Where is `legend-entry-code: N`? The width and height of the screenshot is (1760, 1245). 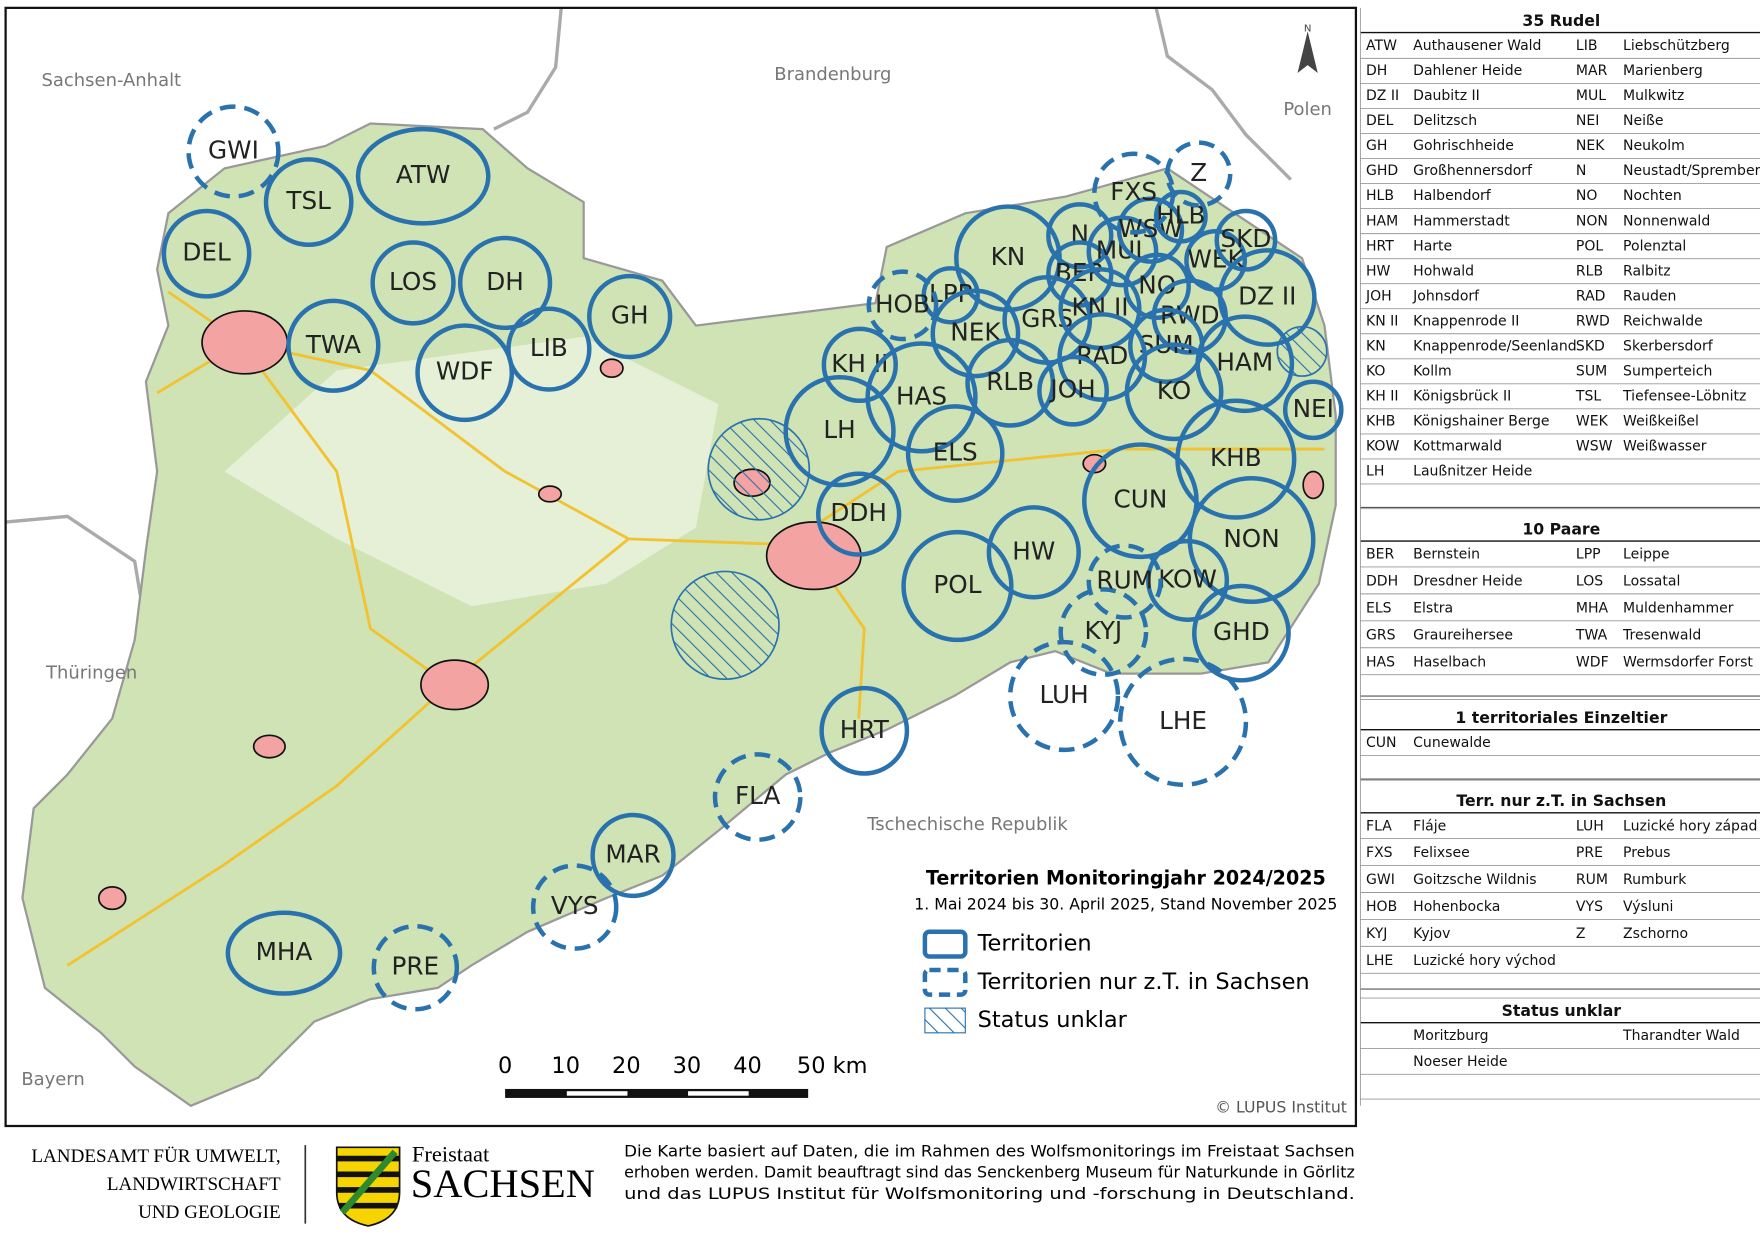
legend-entry-code: N is located at coordinates (1581, 171).